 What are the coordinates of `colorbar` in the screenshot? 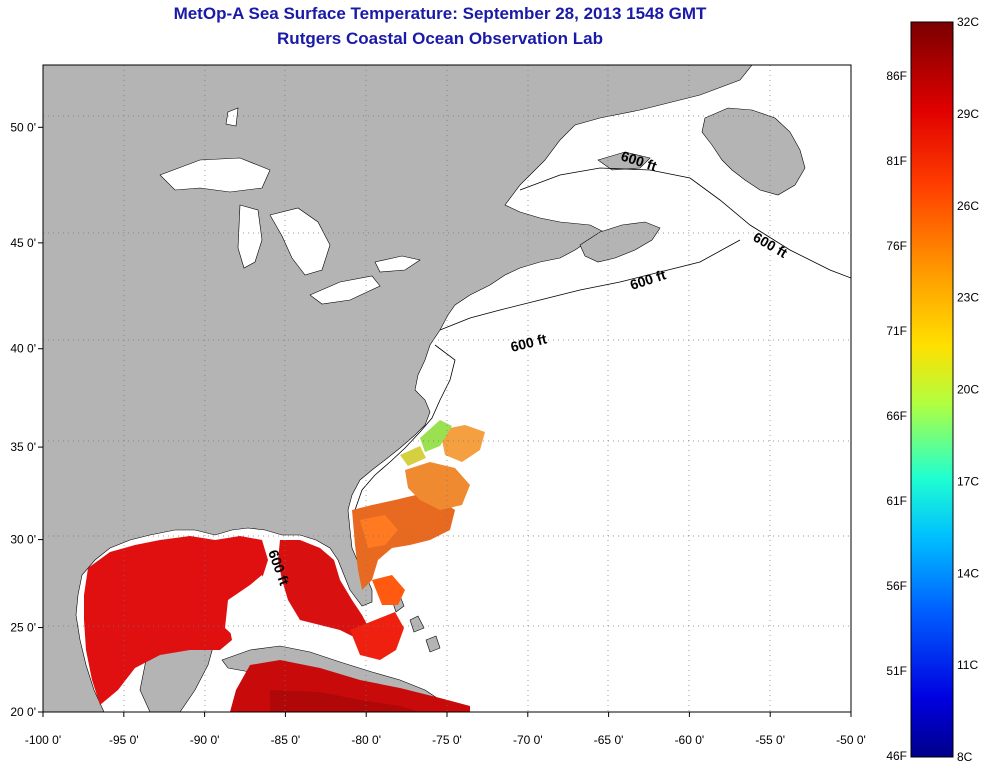 It's located at (932, 389).